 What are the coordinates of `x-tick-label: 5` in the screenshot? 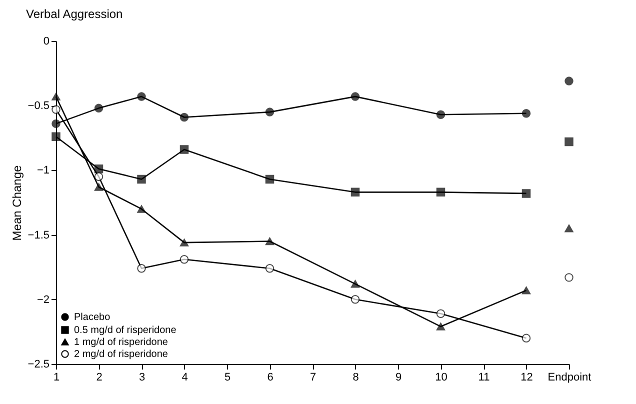 It's located at (227, 378).